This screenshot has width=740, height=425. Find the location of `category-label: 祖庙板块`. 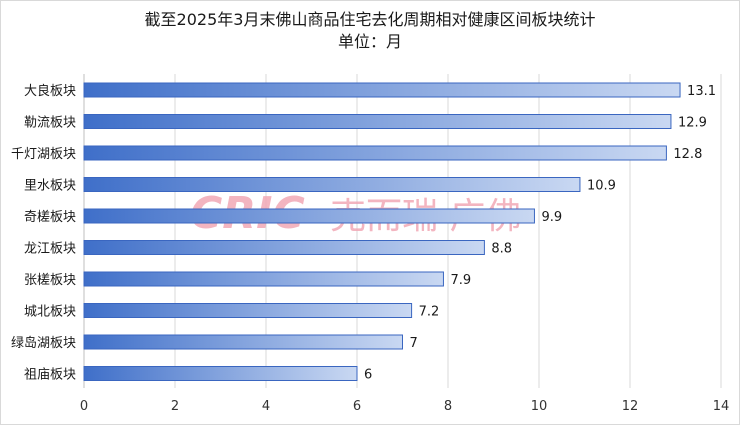

category-label: 祖庙板块 is located at coordinates (50, 375).